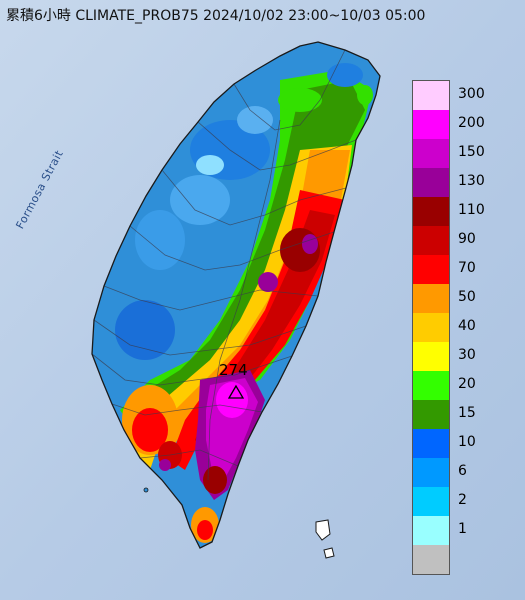 The height and width of the screenshot is (600, 525). Describe the element at coordinates (462, 529) in the screenshot. I see `legend-label: 1` at that location.